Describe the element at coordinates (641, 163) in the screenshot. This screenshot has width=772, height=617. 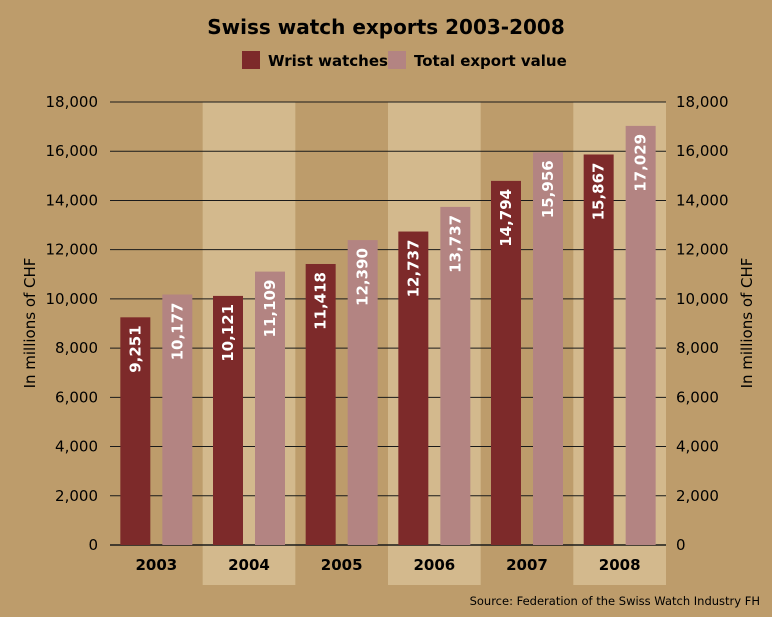
I see `value-label-total-export-value-2008: 17,029` at that location.